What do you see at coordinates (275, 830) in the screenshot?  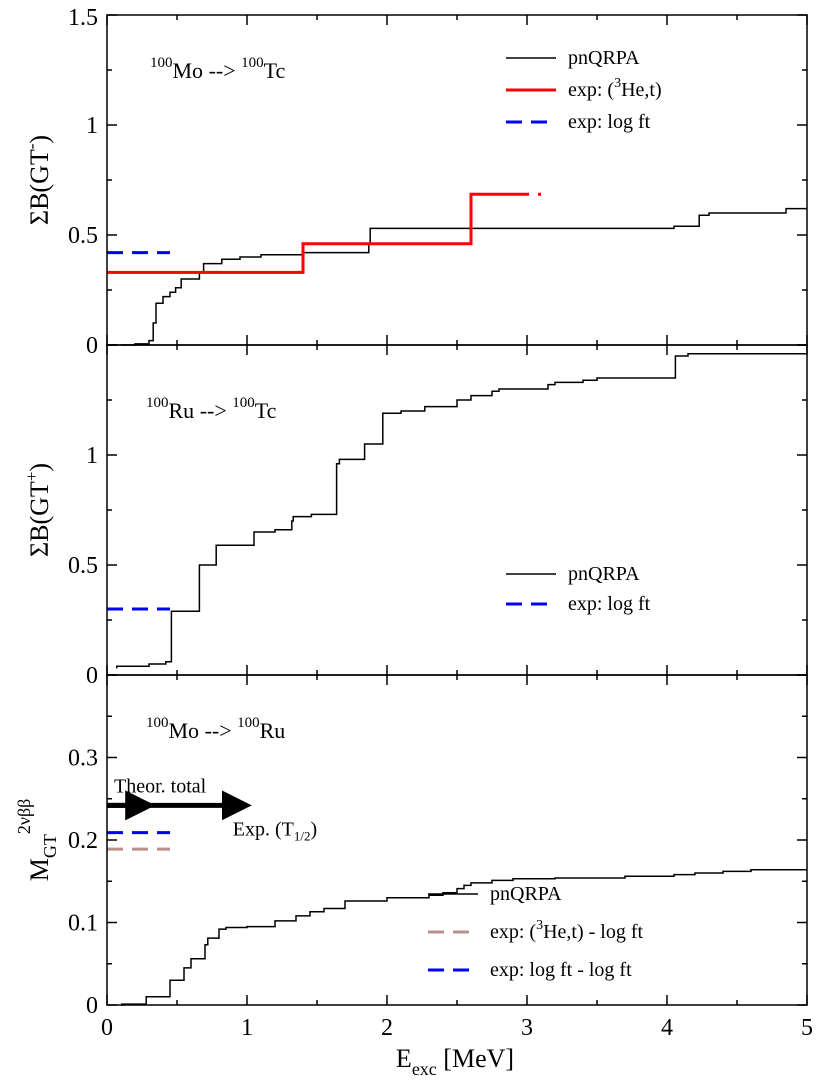 I see `arrow-label: Exp. (T1/2)` at bounding box center [275, 830].